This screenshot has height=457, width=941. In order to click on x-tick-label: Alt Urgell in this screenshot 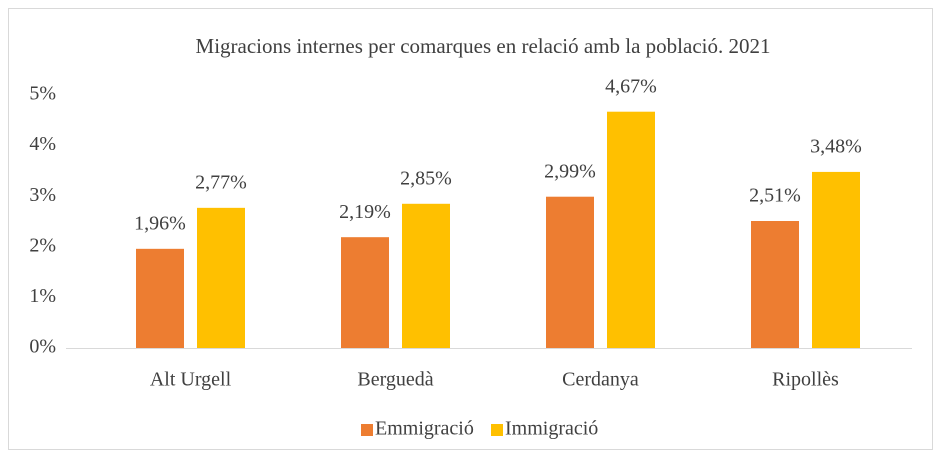, I will do `click(191, 380)`.